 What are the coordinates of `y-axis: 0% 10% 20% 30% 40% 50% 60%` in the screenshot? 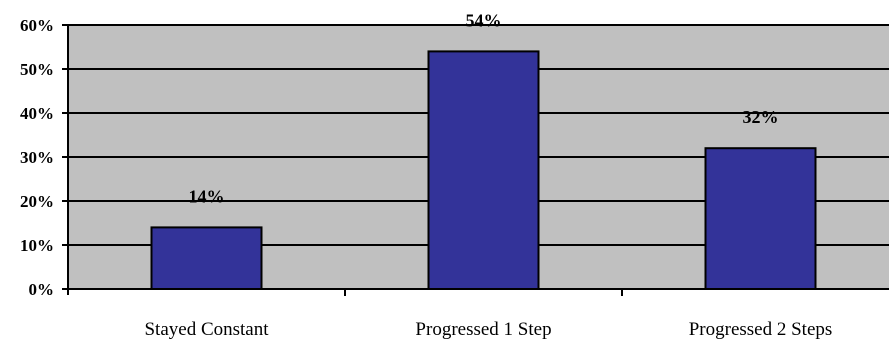 It's located at (44, 157).